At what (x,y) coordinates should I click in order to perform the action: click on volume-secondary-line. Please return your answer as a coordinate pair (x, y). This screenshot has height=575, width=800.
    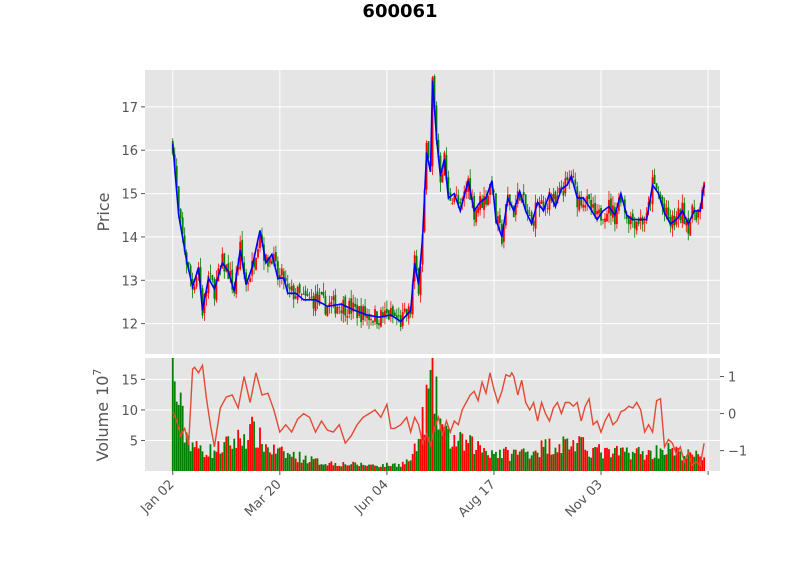
    Looking at the image, I should click on (438, 415).